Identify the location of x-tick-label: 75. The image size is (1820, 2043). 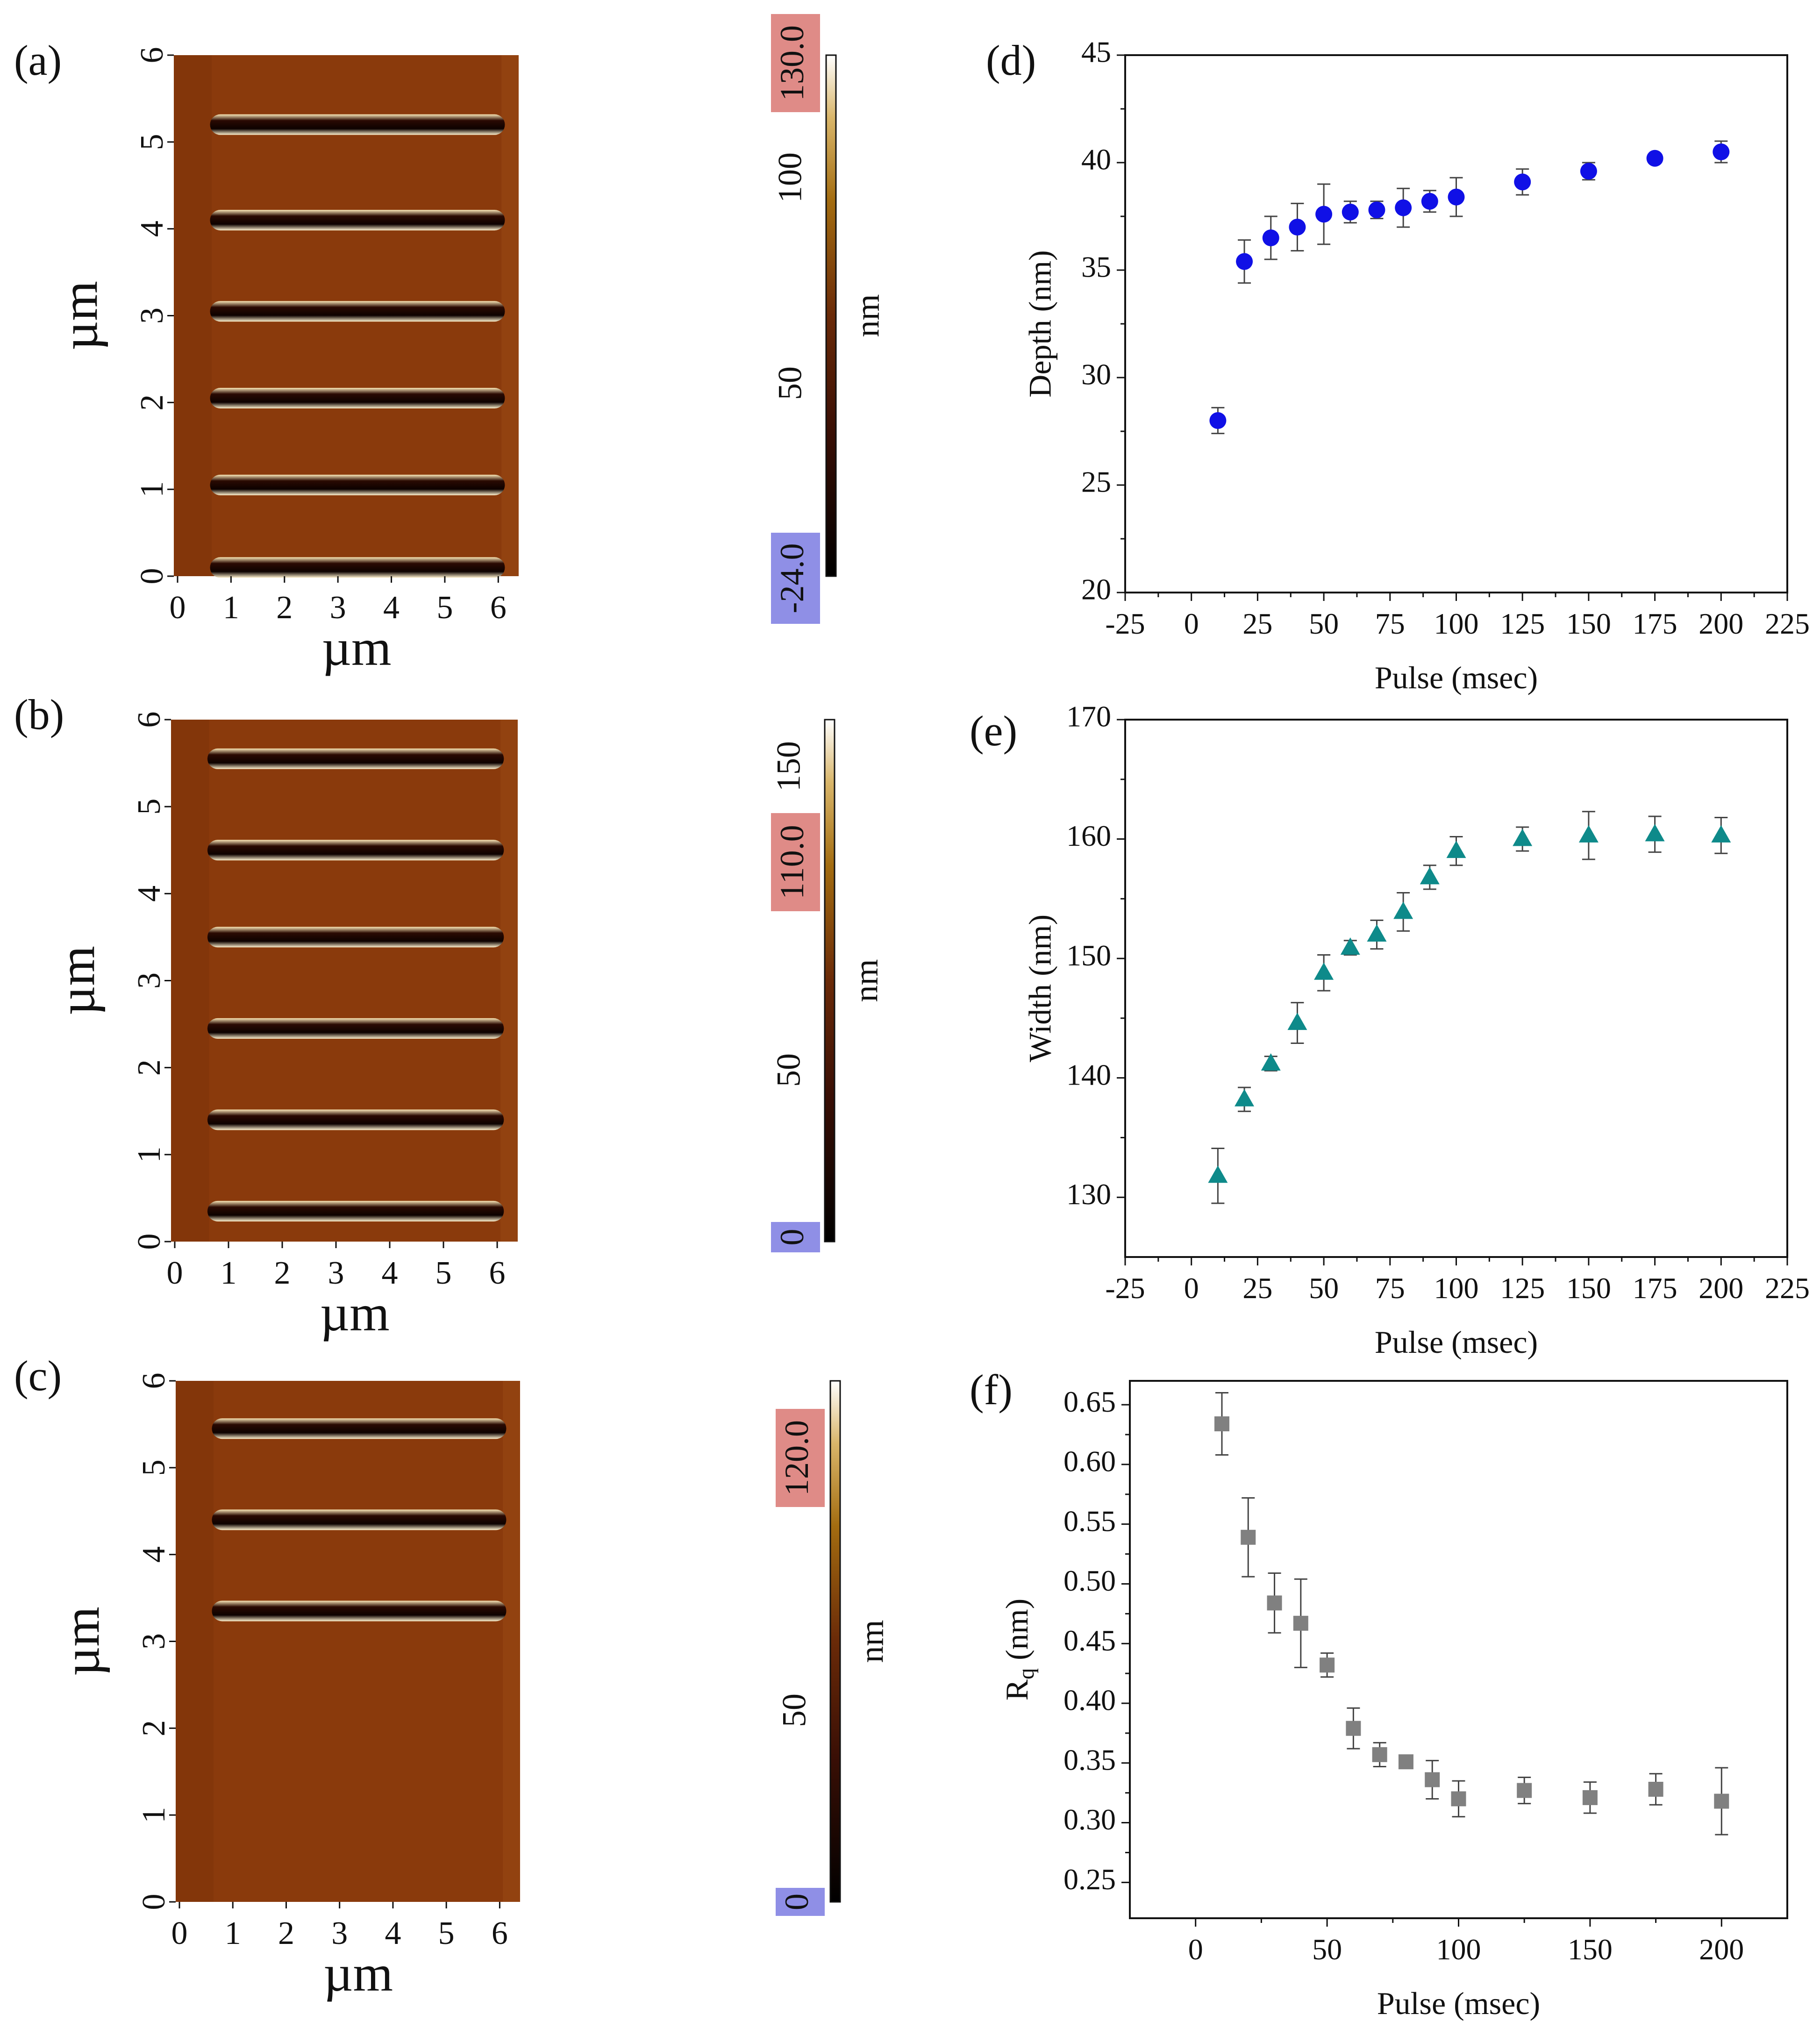
(1390, 623).